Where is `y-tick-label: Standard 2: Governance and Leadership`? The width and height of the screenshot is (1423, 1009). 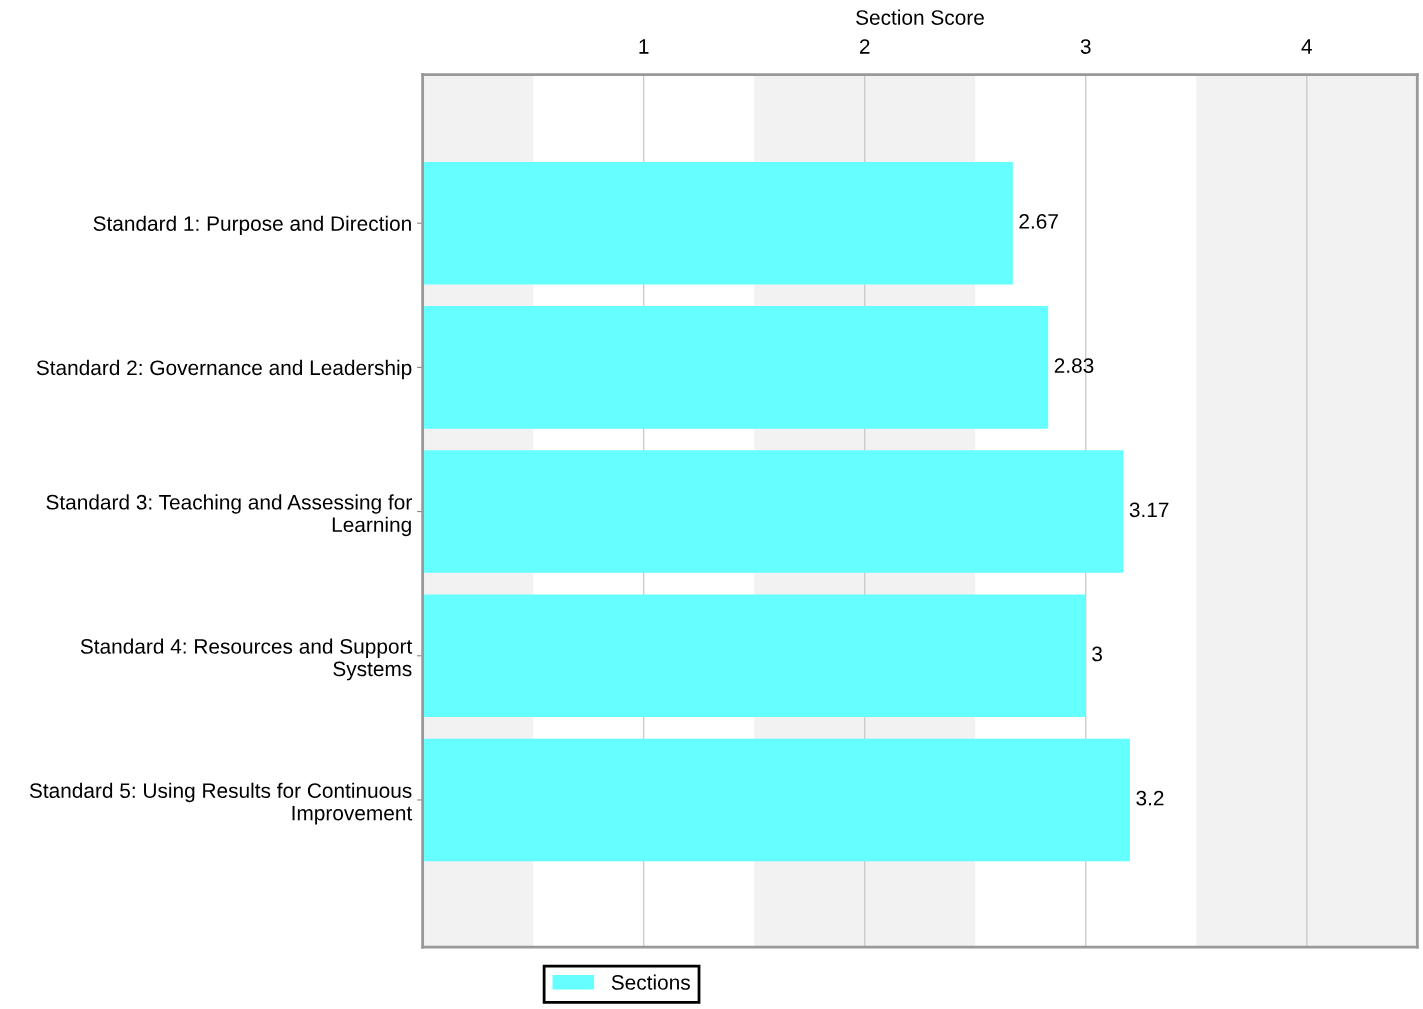 y-tick-label: Standard 2: Governance and Leadership is located at coordinates (224, 369).